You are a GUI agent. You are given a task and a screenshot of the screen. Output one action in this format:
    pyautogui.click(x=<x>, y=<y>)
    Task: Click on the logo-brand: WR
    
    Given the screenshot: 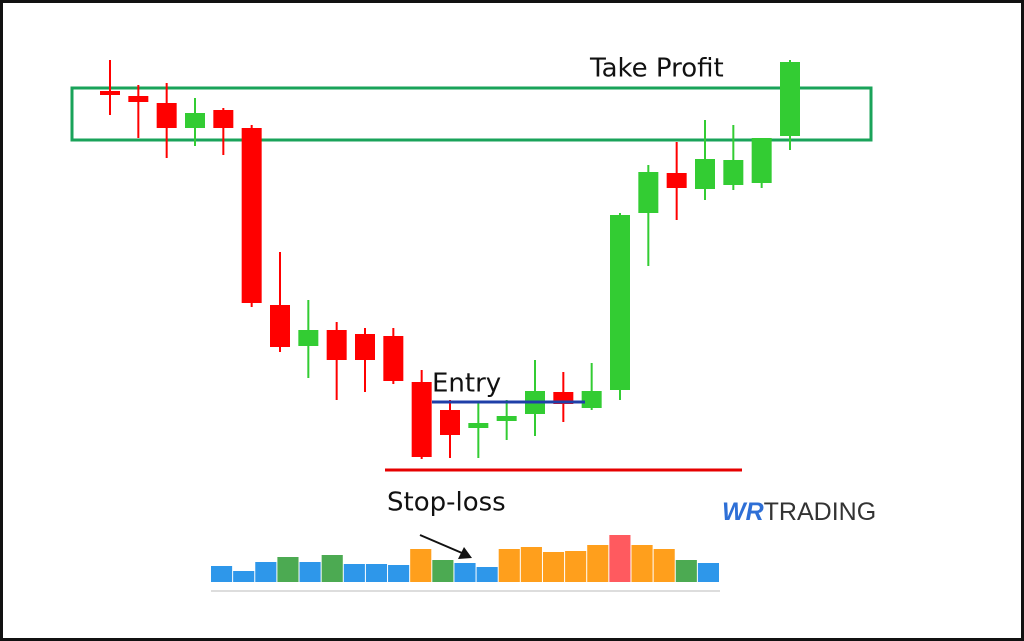 What is the action you would take?
    pyautogui.click(x=743, y=512)
    